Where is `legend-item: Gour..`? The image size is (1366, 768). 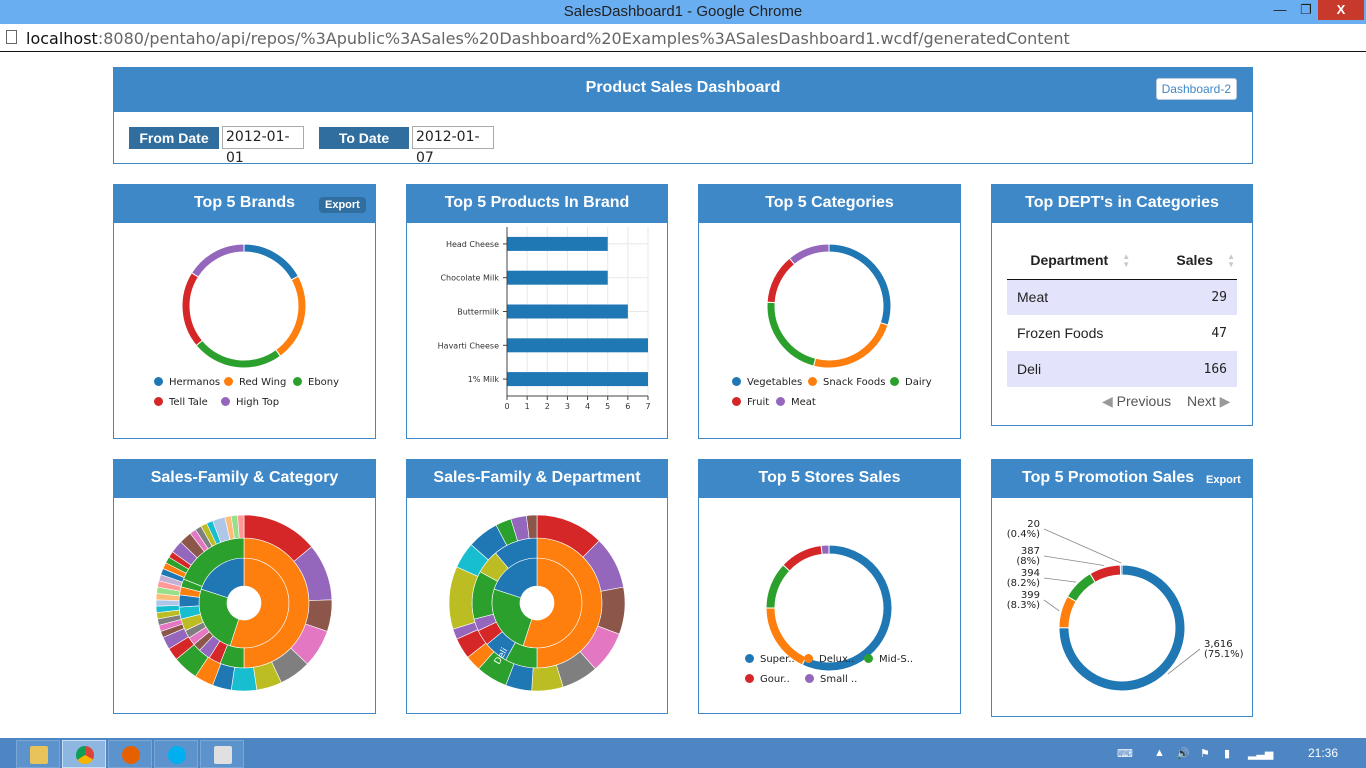
legend-item: Gour.. is located at coordinates (767, 679).